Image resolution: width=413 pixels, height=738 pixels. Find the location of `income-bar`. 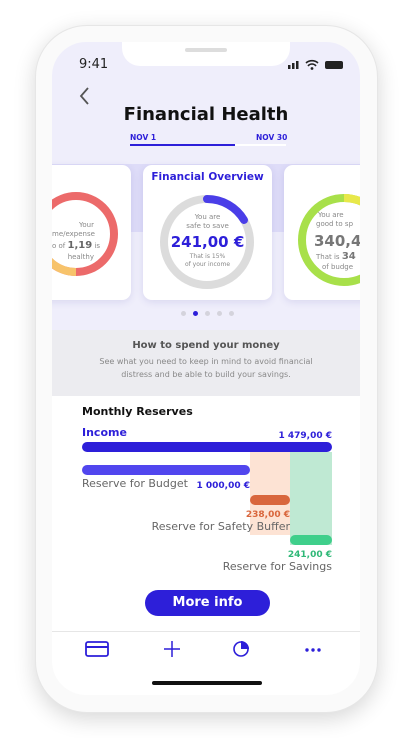

income-bar is located at coordinates (207, 447).